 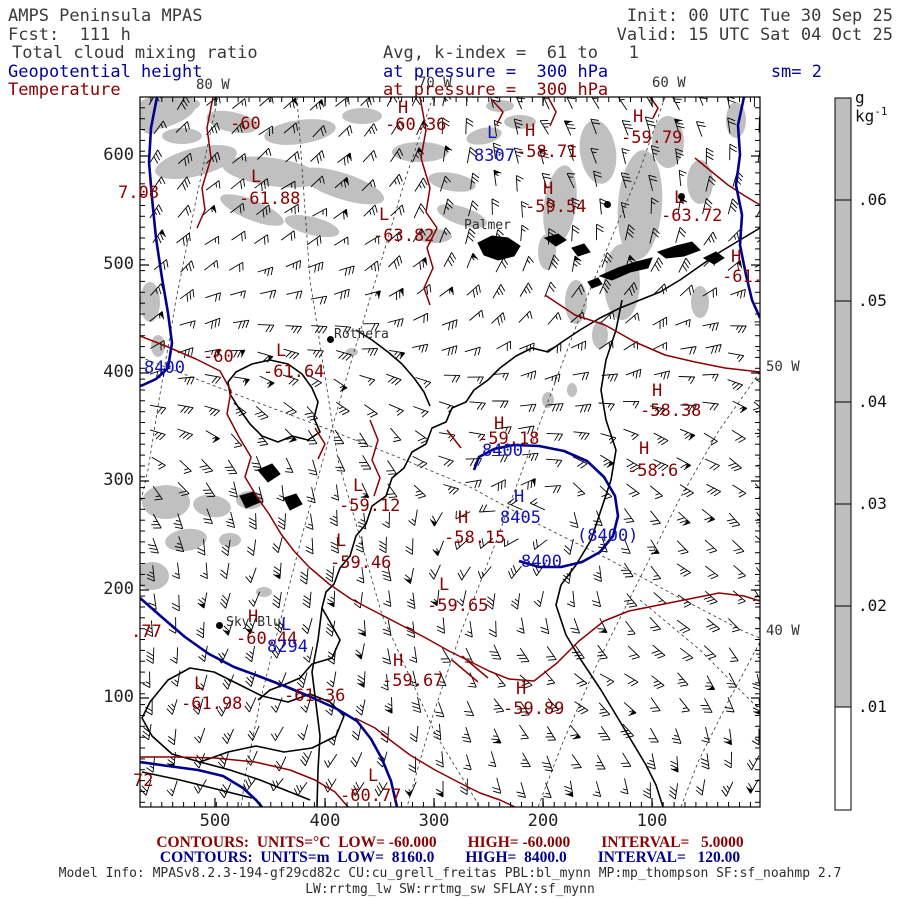 I want to click on temperature-contour-label: -61.36, so click(x=315, y=696).